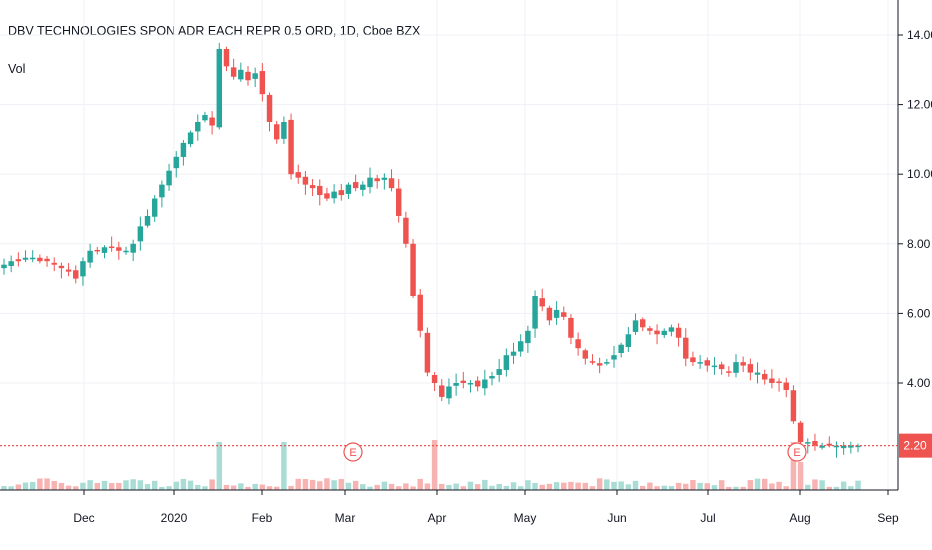 This screenshot has height=550, width=932. Describe the element at coordinates (799, 518) in the screenshot. I see `x-tick-label: Aug` at that location.